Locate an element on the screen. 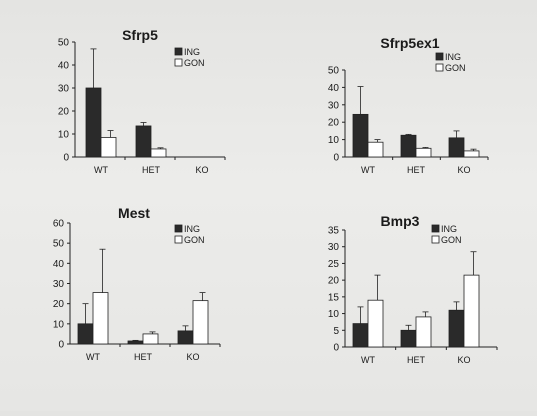 The image size is (537, 416). chart-title: Sfrp5 is located at coordinates (140, 35).